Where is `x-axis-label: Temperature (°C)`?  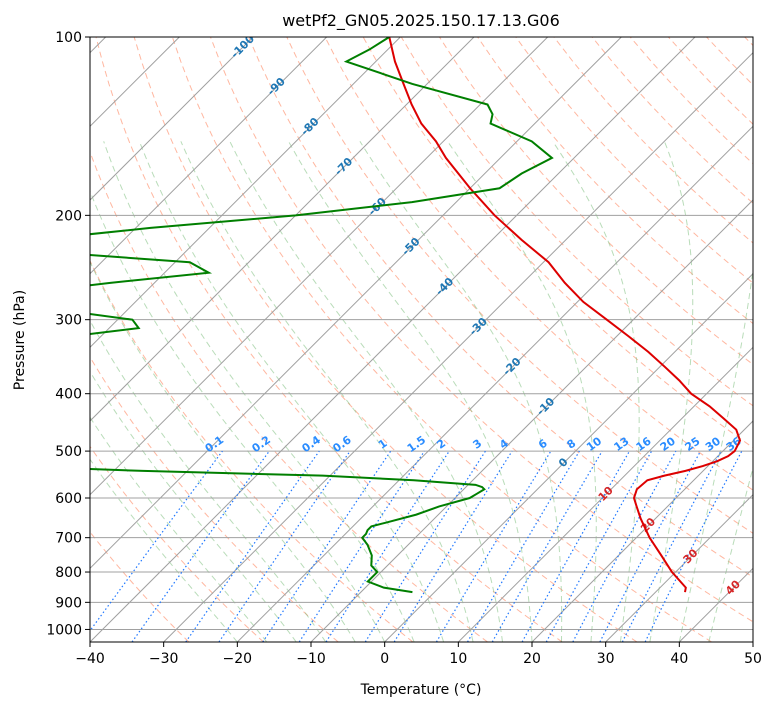 x-axis-label: Temperature (°C) is located at coordinates (421, 690).